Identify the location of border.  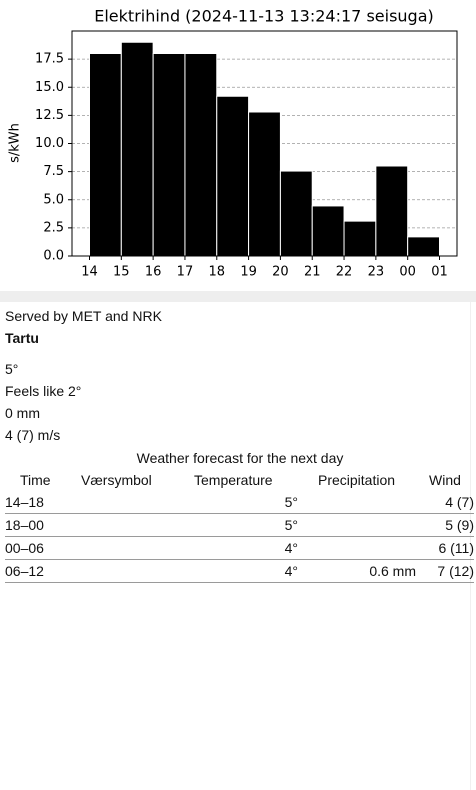
(470, 546).